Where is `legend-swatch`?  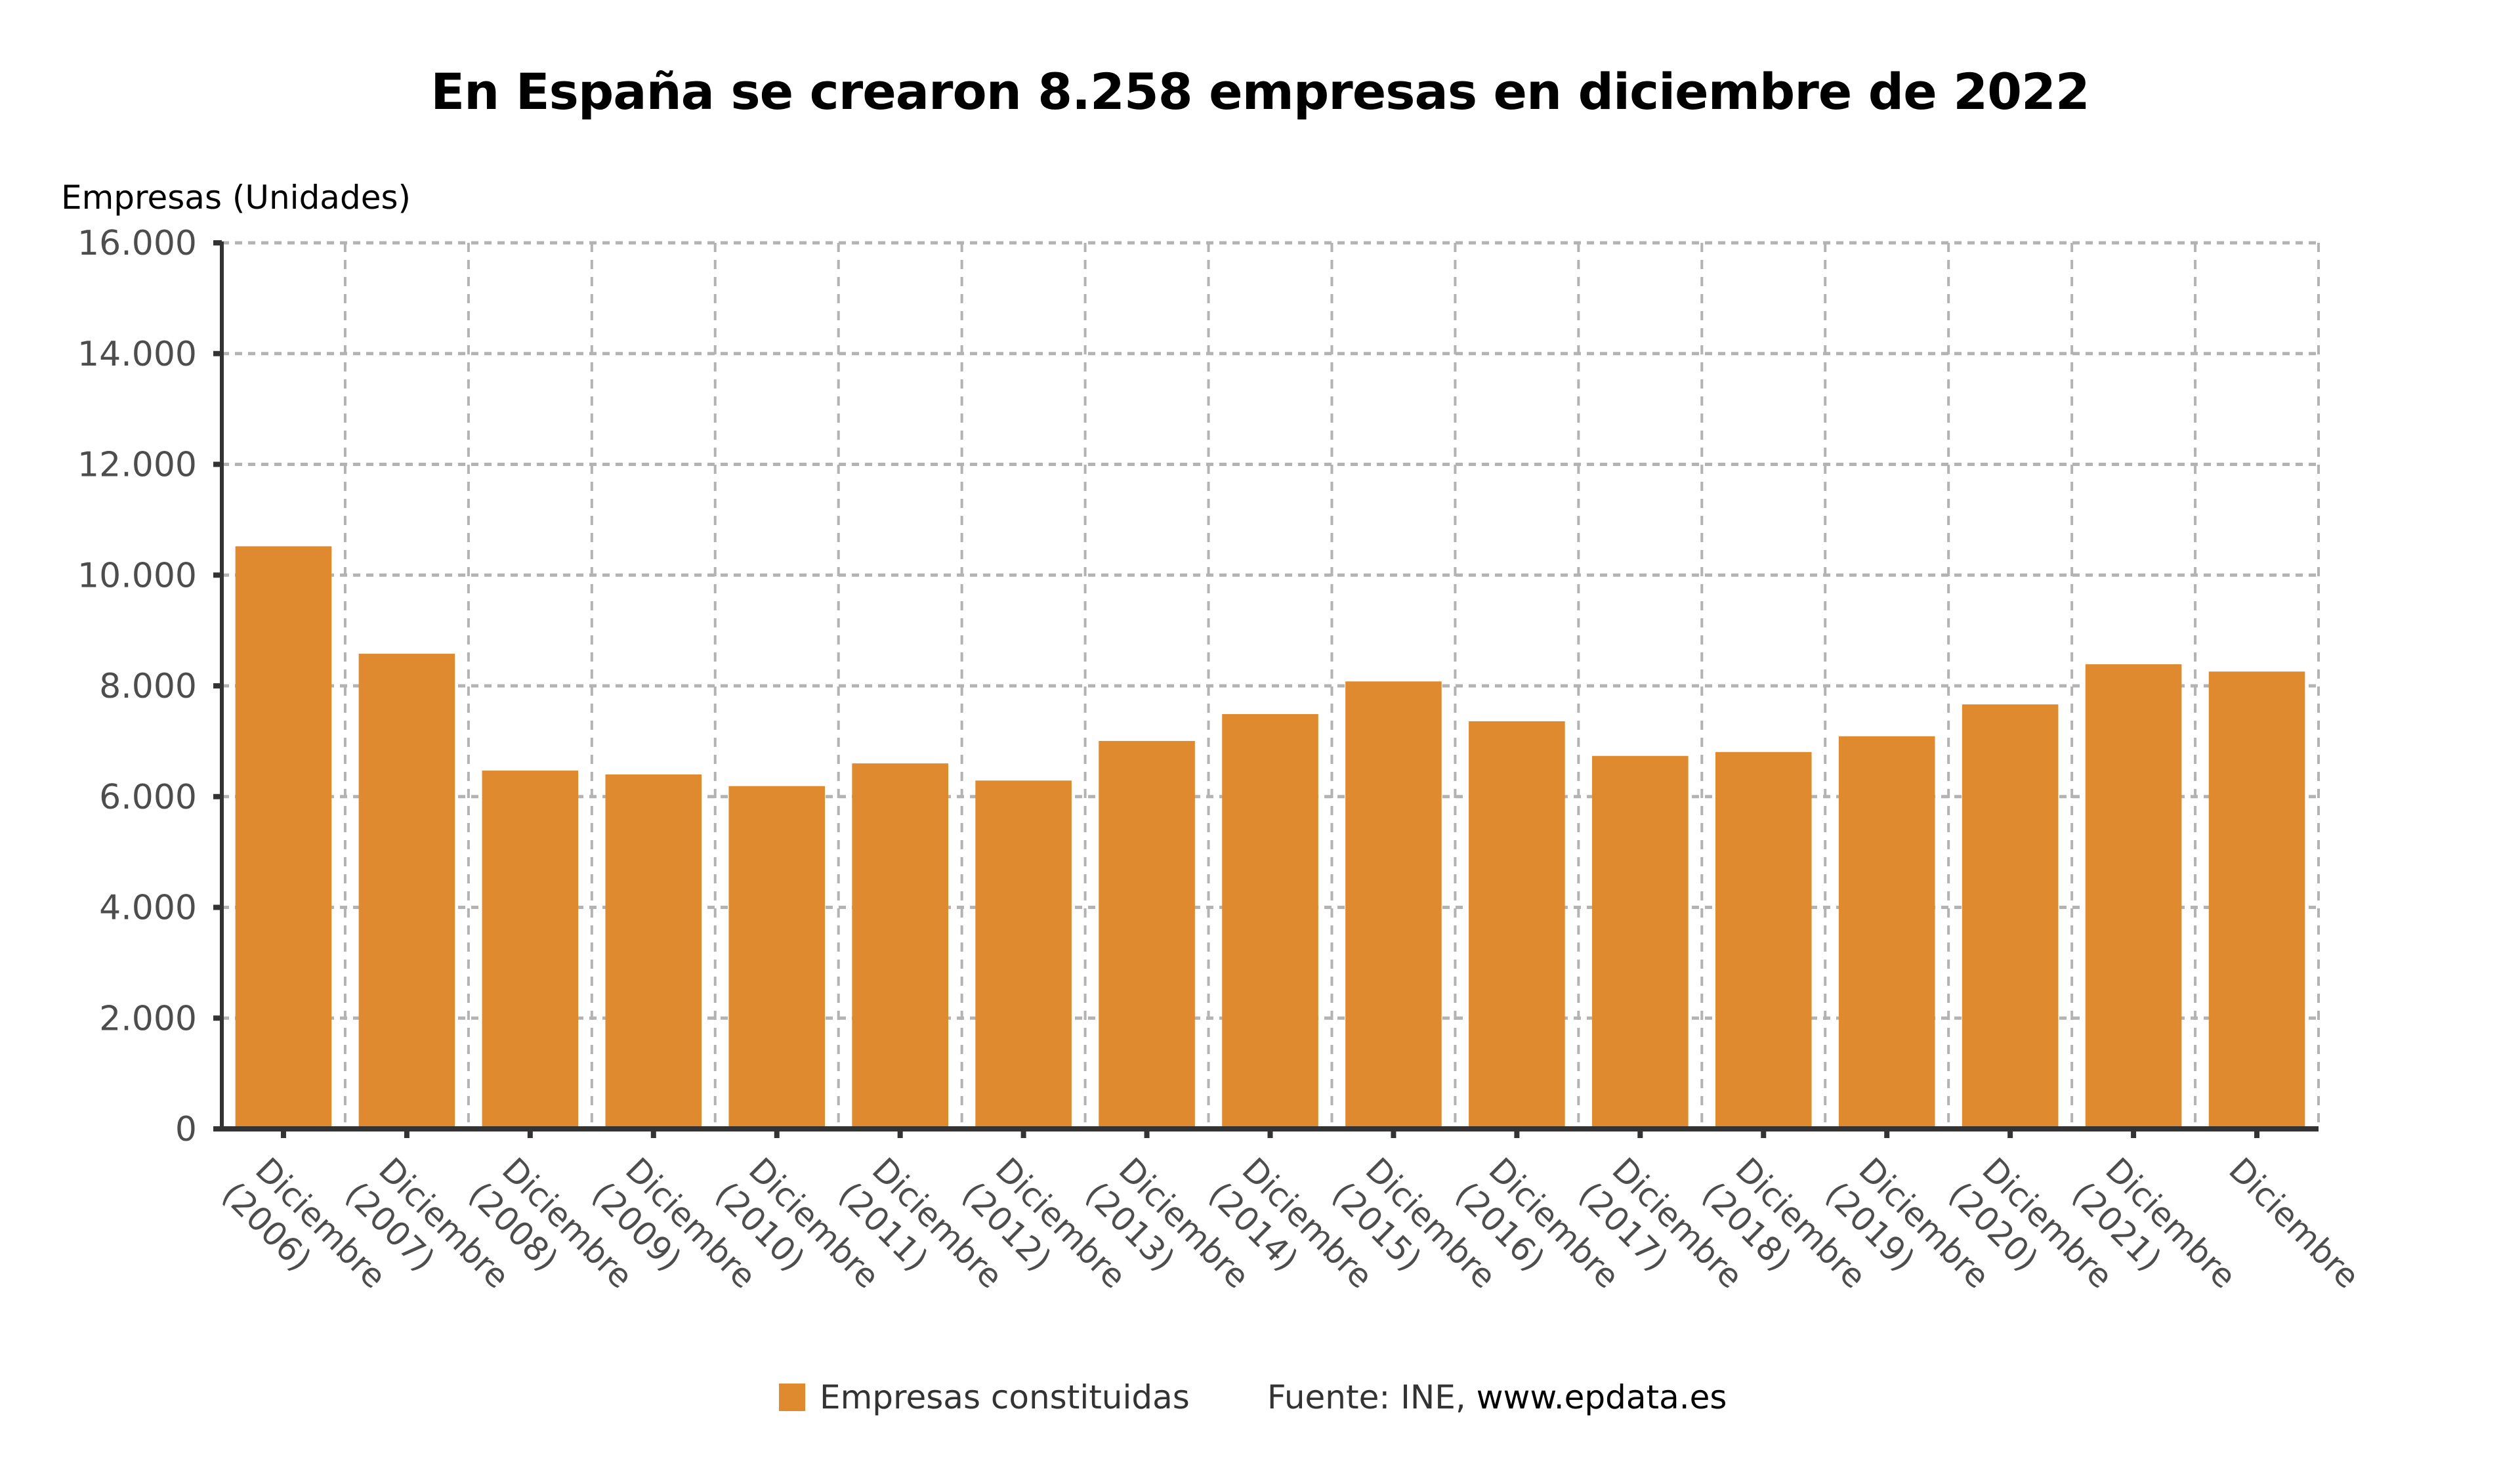
legend-swatch is located at coordinates (792, 1398).